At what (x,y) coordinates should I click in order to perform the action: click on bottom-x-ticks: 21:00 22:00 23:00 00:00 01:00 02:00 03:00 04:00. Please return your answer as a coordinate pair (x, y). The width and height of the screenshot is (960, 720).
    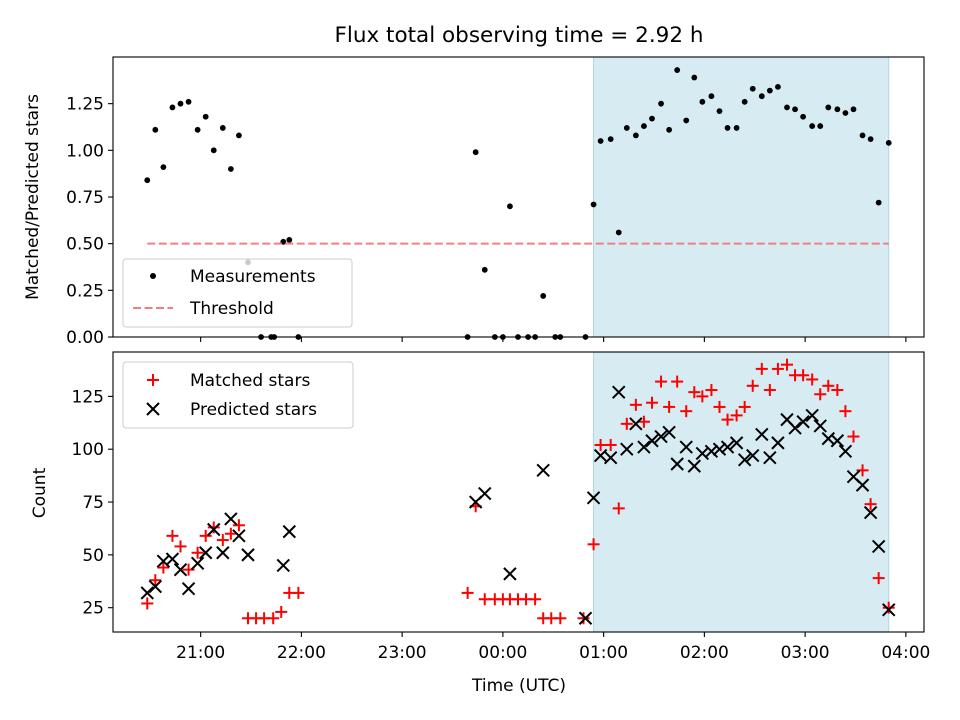
    Looking at the image, I should click on (553, 647).